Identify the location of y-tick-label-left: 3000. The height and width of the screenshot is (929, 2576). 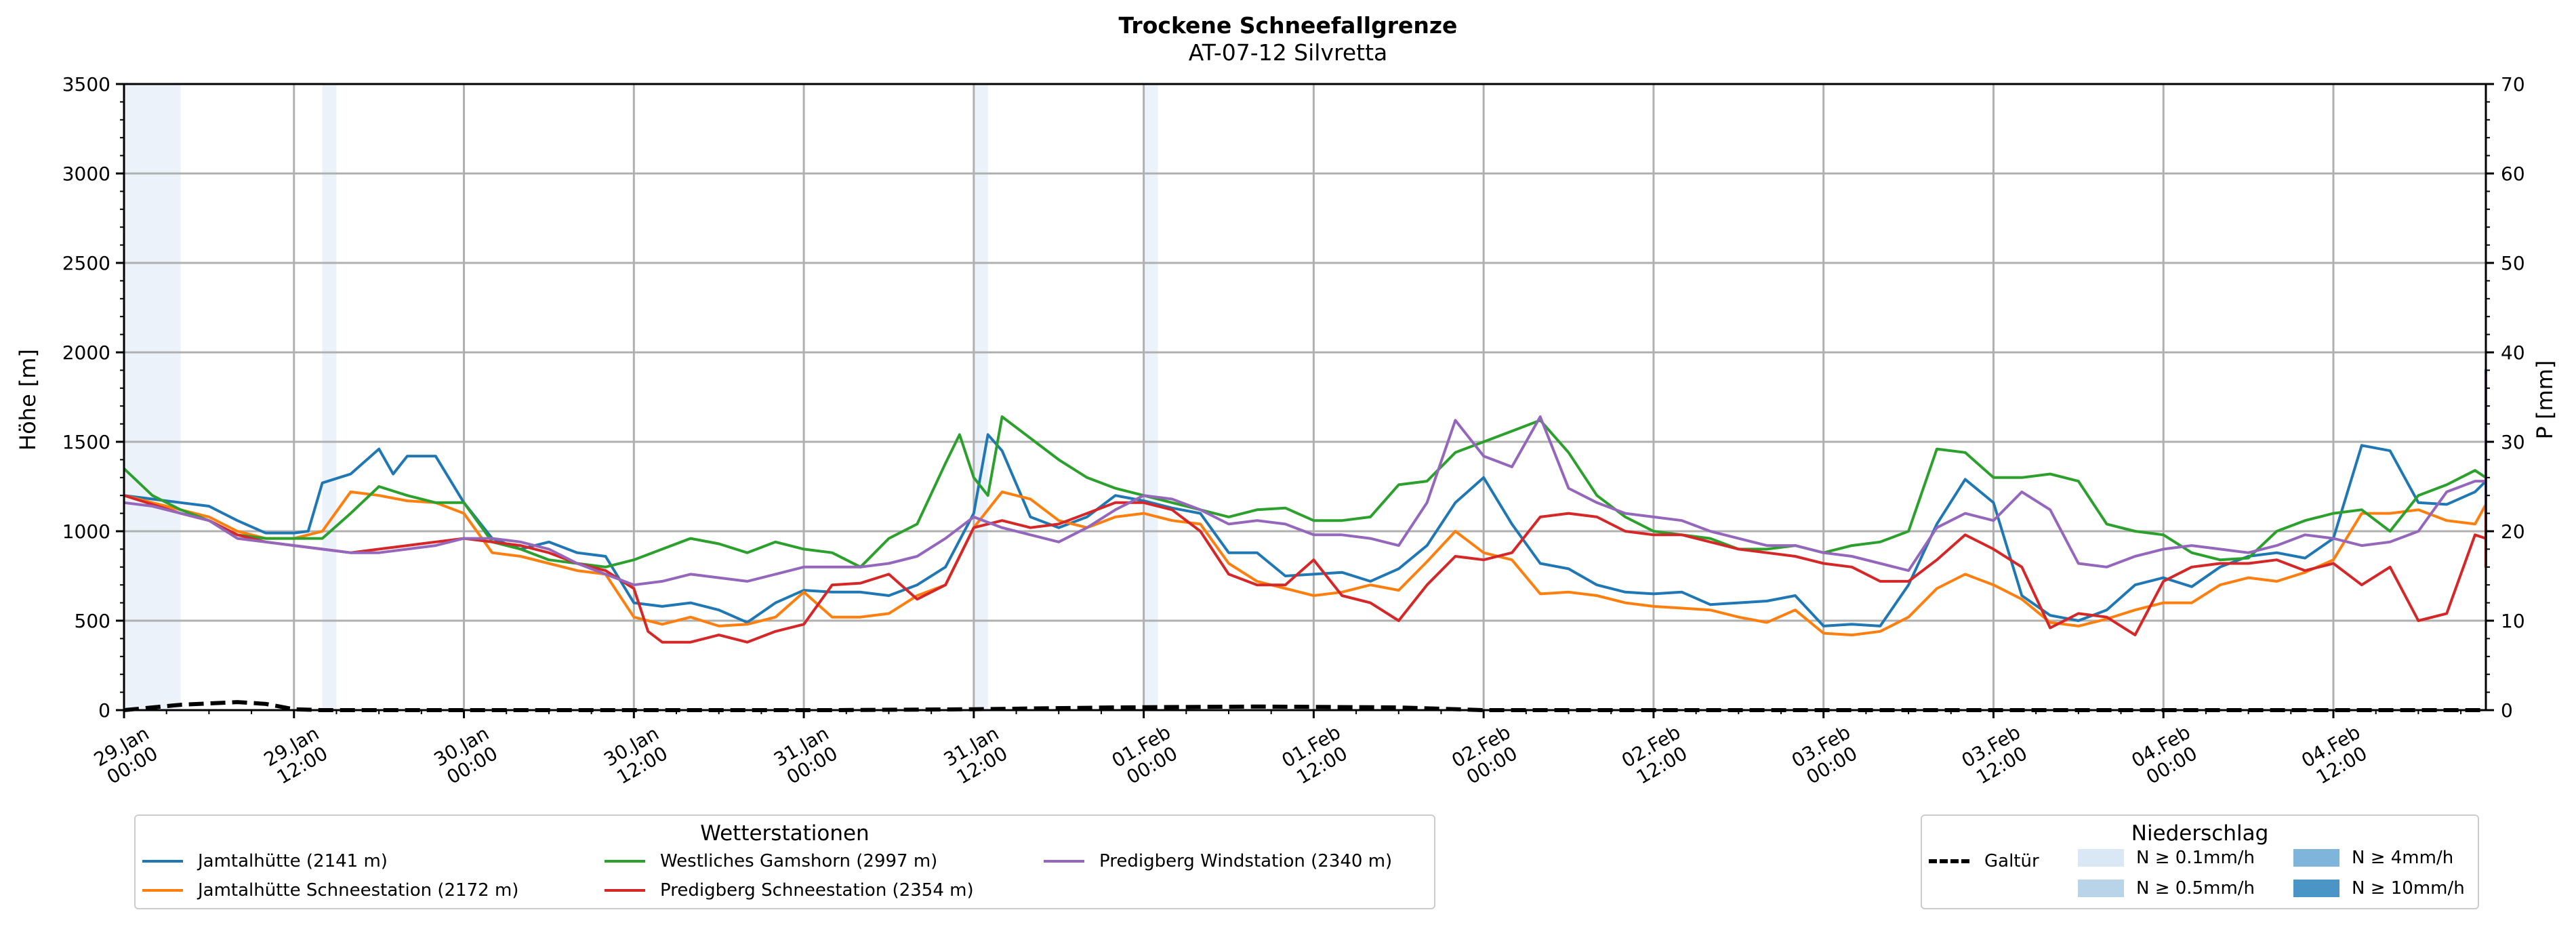
(86, 174).